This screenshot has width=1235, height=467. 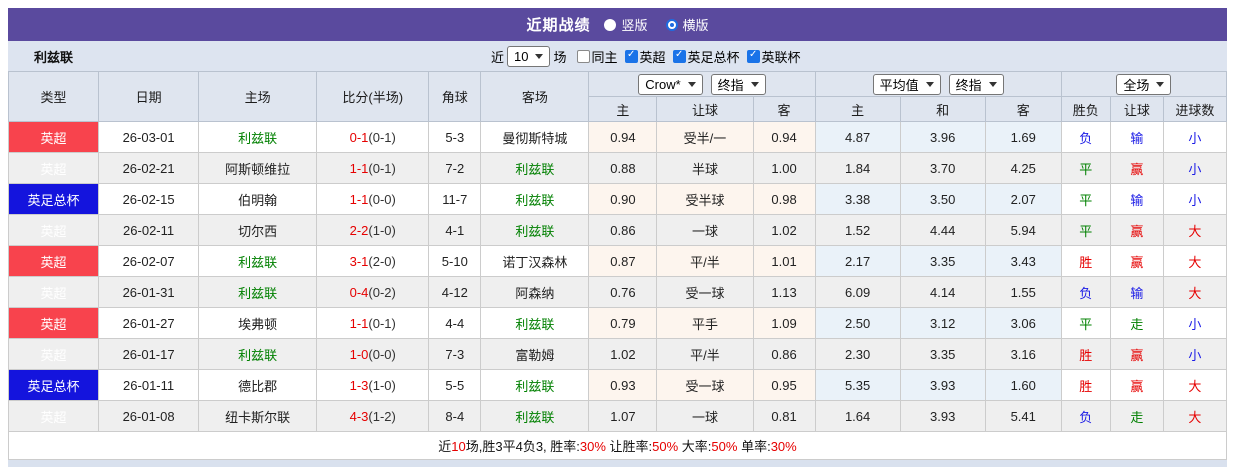 I want to click on avg-away-odds: 1.55, so click(x=1023, y=292).